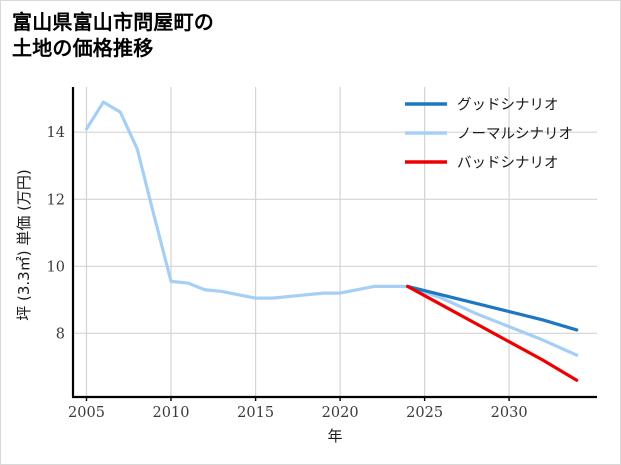 The image size is (621, 465). I want to click on x-tick-label: 2025, so click(424, 413).